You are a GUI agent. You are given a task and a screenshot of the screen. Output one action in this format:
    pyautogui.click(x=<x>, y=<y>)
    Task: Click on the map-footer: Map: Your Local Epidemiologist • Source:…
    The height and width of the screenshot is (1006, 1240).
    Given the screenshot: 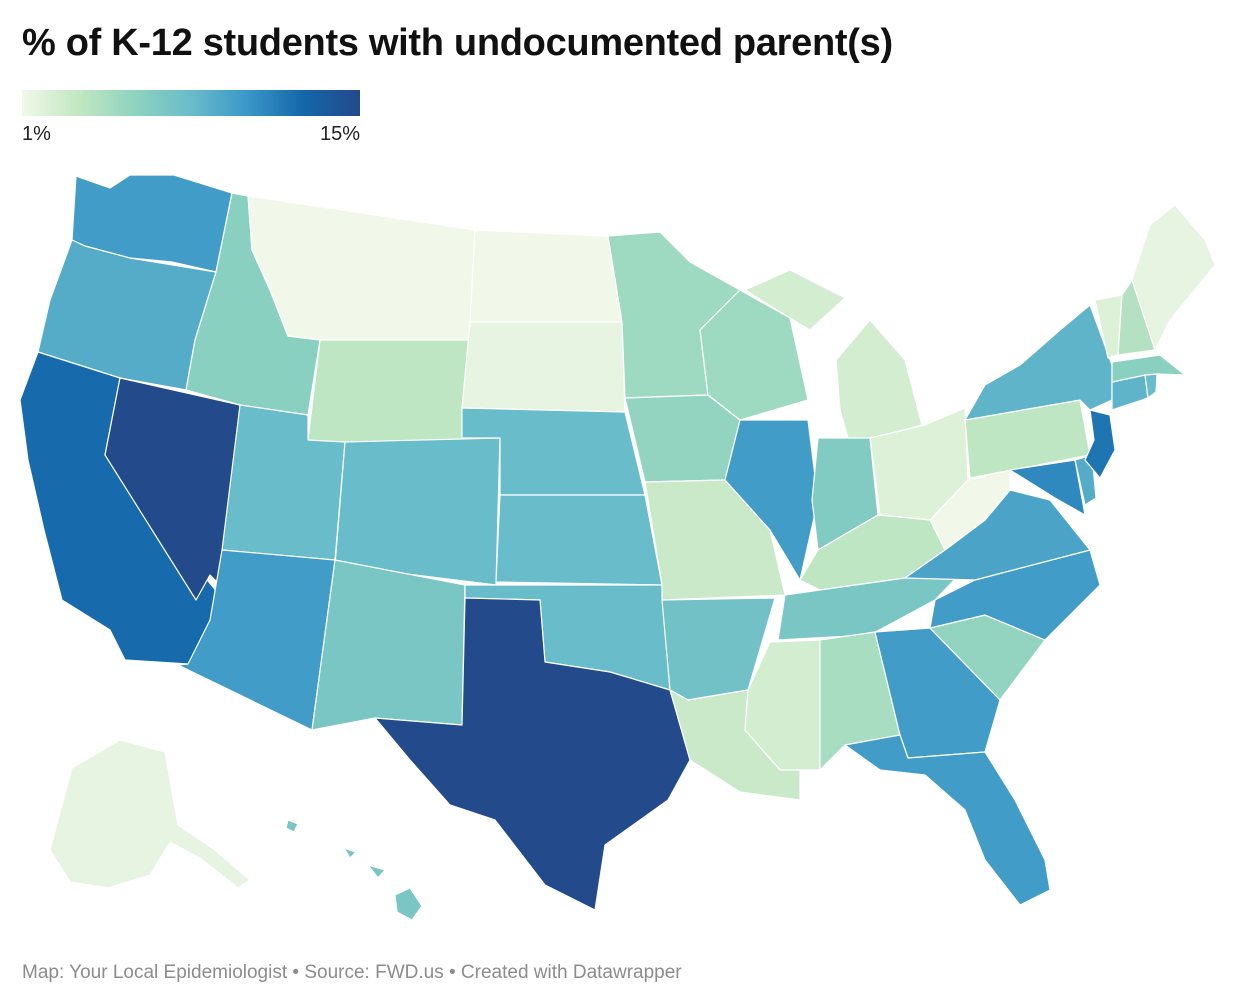 What is the action you would take?
    pyautogui.click(x=352, y=973)
    